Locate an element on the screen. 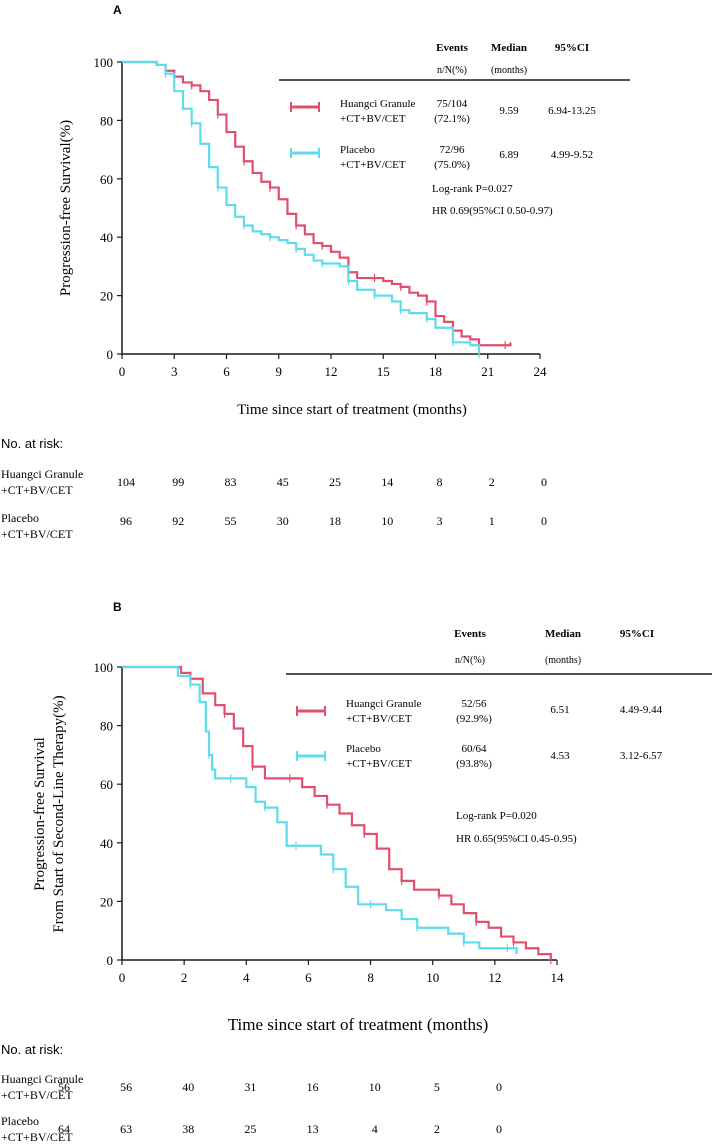 This screenshot has width=712, height=1144. a-treatment-events: 75/104 is located at coordinates (452, 104).